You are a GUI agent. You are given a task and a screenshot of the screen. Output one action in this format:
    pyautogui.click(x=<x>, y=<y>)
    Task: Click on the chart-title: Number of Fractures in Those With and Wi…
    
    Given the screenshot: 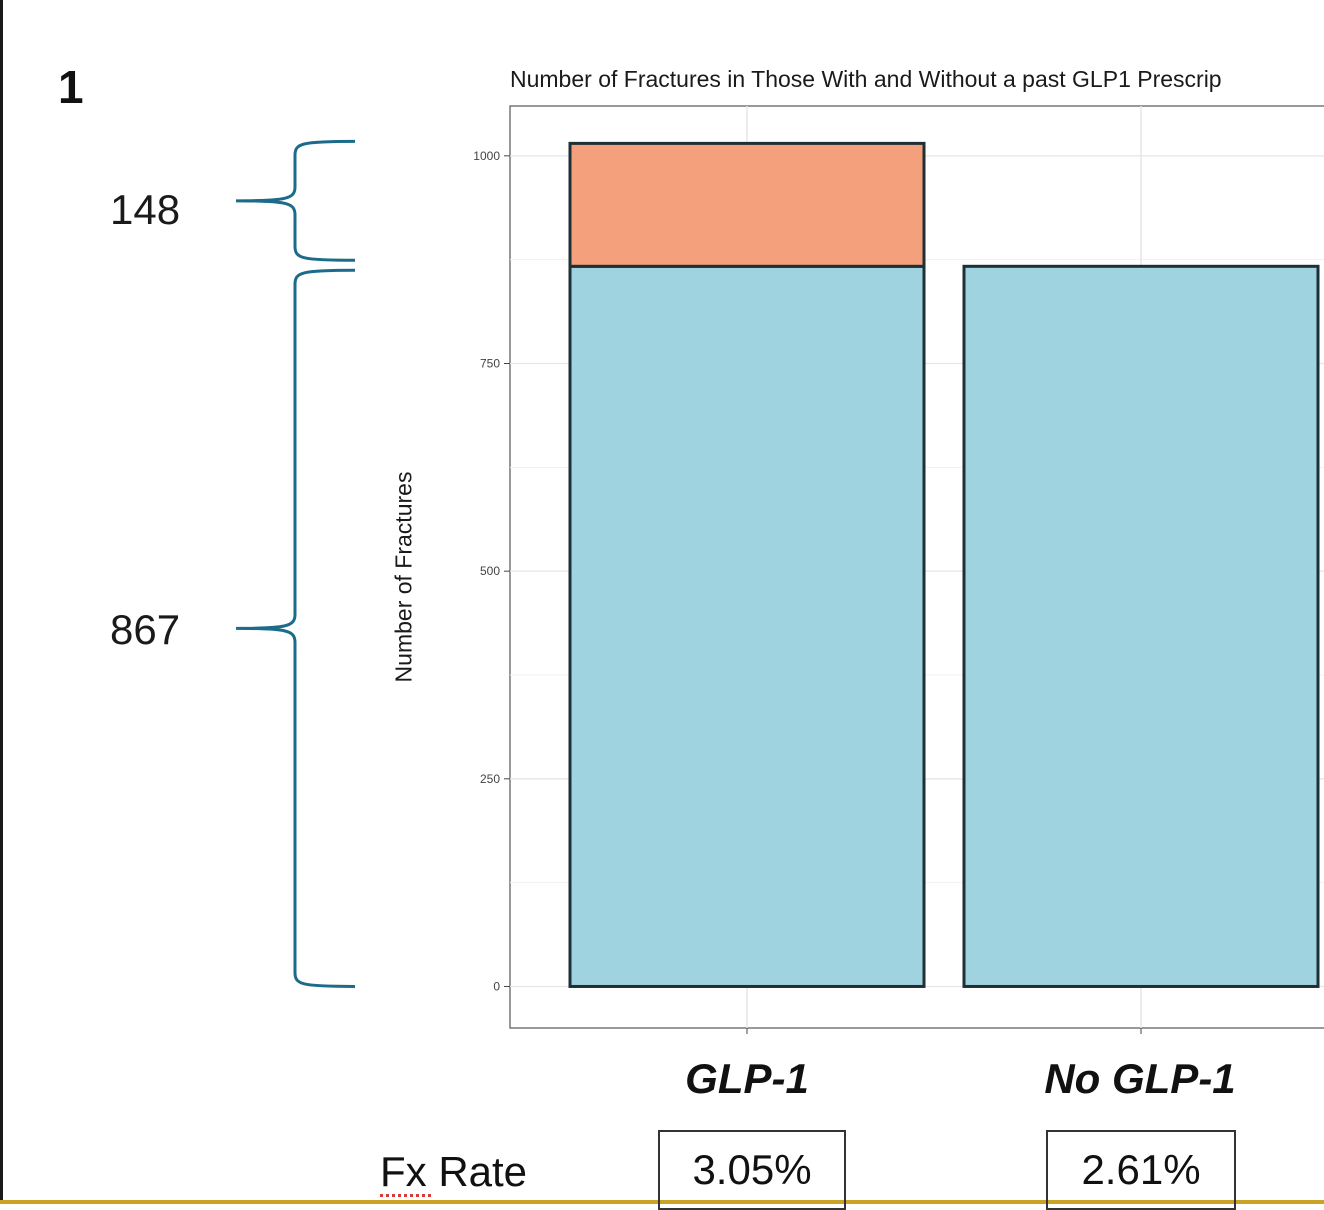 What is the action you would take?
    pyautogui.click(x=866, y=79)
    